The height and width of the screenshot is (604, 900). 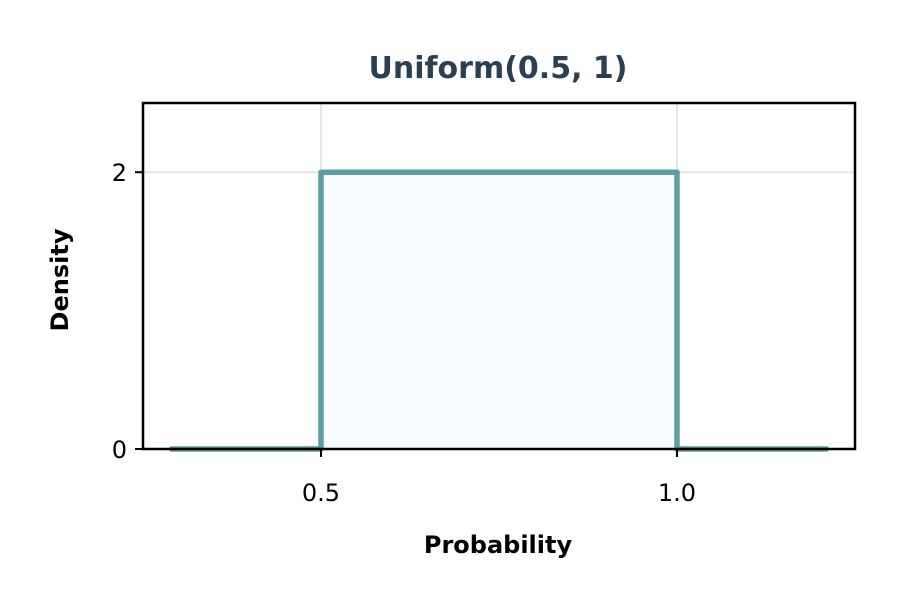 What do you see at coordinates (119, 173) in the screenshot?
I see `y-tick-label-1: 2` at bounding box center [119, 173].